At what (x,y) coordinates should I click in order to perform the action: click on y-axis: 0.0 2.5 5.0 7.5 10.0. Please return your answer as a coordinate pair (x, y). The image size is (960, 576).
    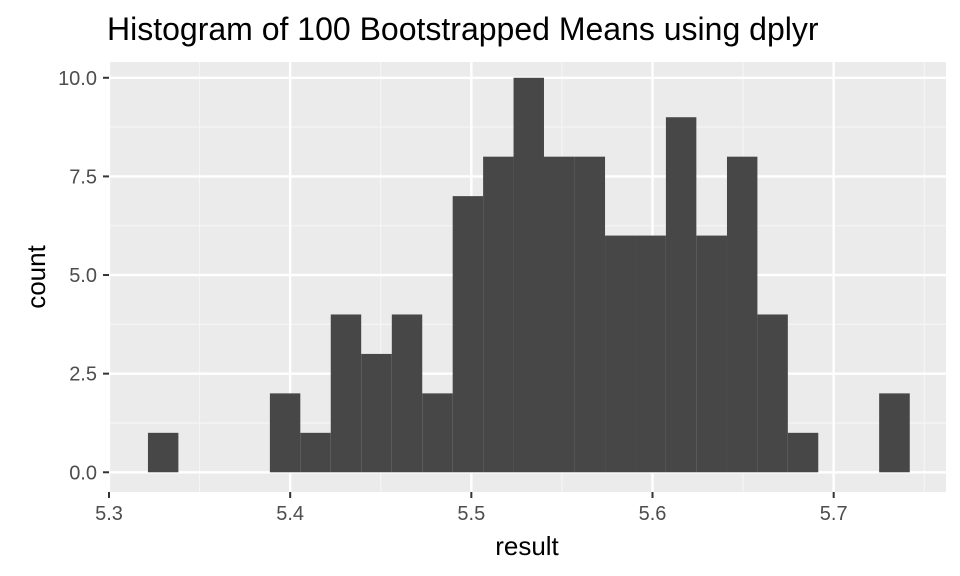
    Looking at the image, I should click on (83, 276).